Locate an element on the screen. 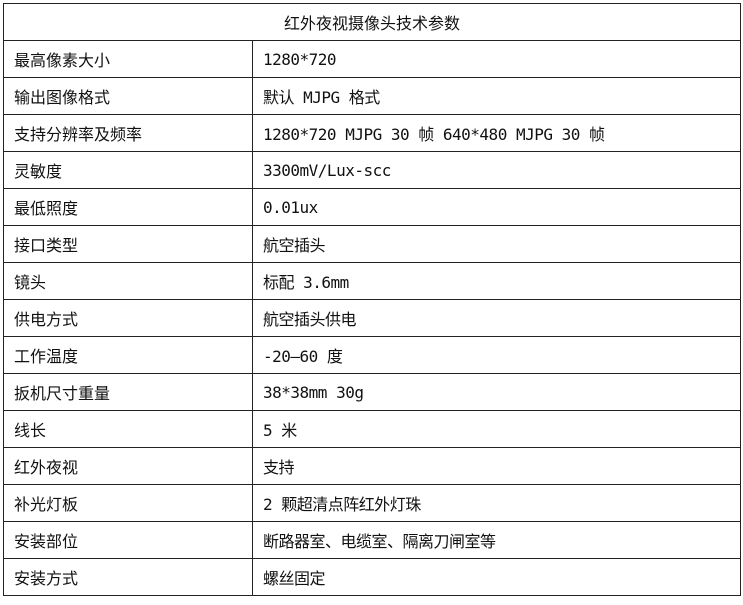 The width and height of the screenshot is (743, 605). param-label: 接口类型 is located at coordinates (128, 244).